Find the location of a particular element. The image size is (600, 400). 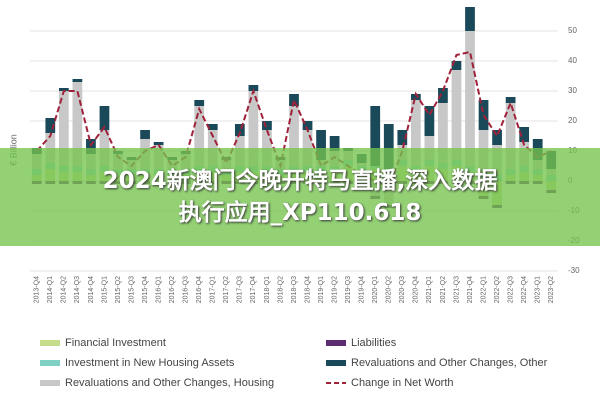

x-tick-label: 2015-Q2 is located at coordinates (118, 289).